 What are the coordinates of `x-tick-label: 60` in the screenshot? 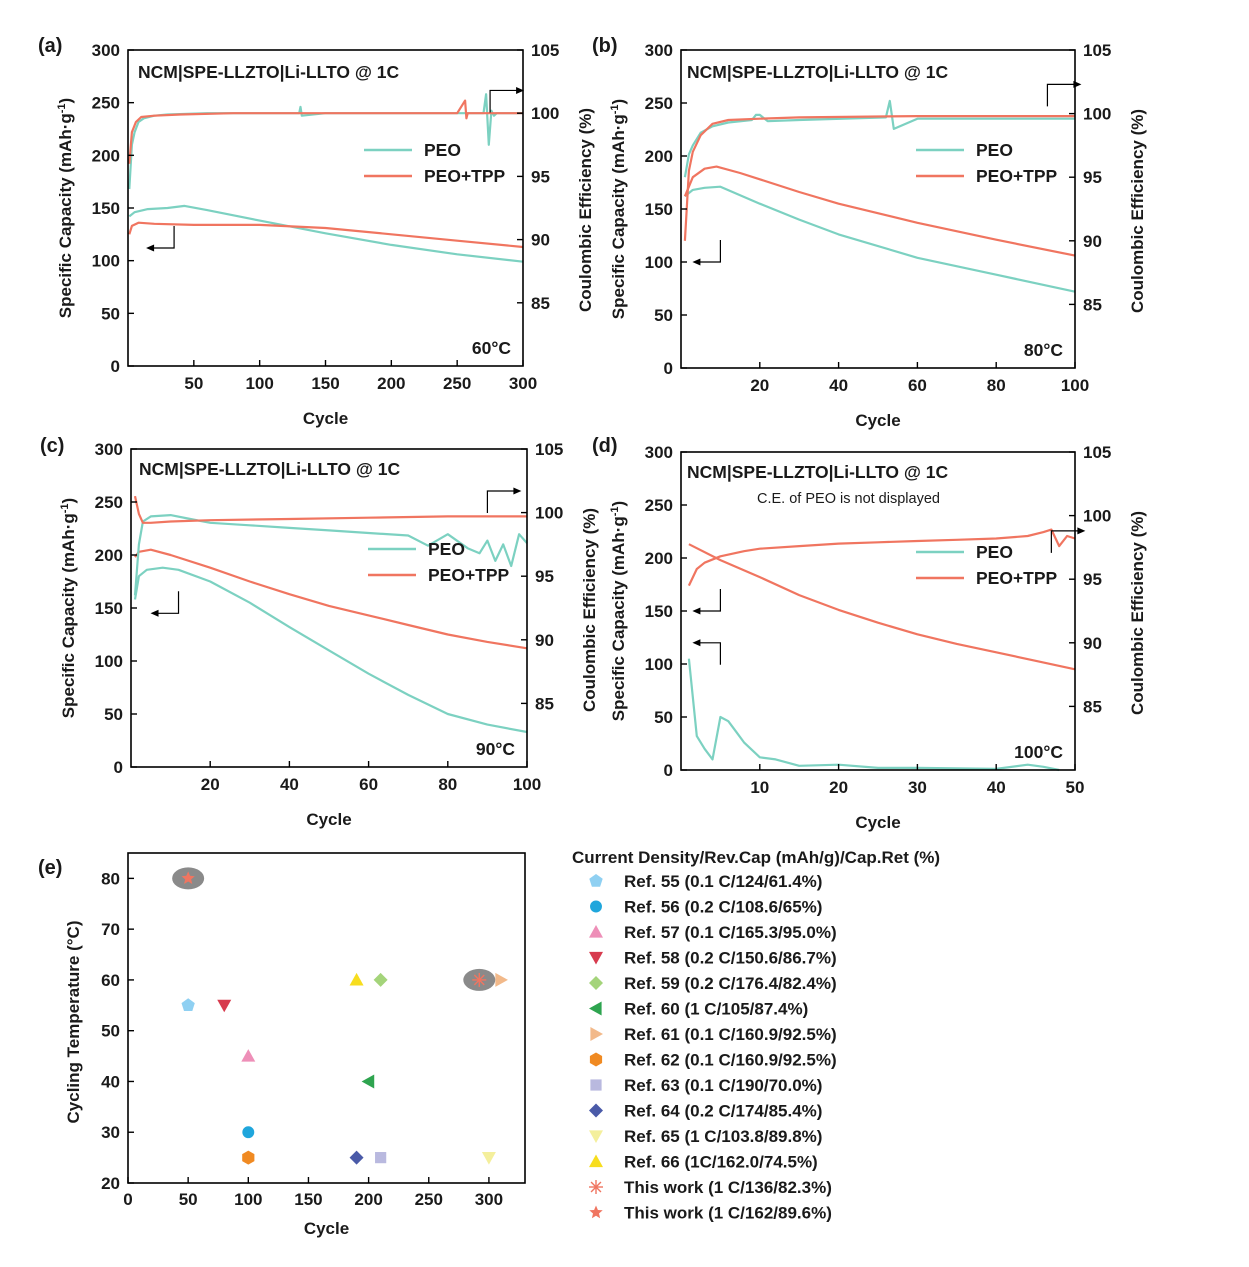 It's located at (917, 385).